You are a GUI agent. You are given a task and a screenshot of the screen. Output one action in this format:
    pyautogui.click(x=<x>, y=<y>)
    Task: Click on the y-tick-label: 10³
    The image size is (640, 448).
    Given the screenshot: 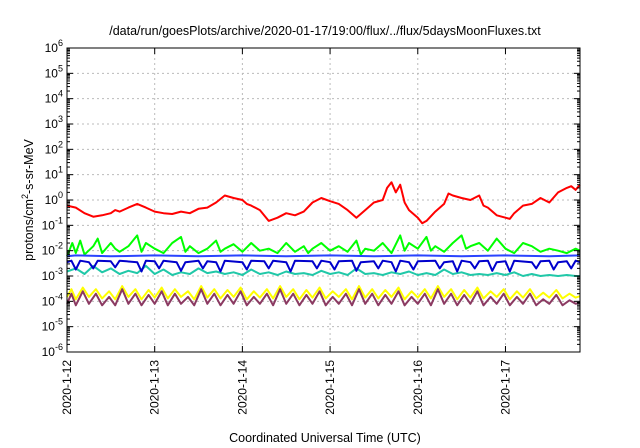 What is the action you would take?
    pyautogui.click(x=54, y=122)
    